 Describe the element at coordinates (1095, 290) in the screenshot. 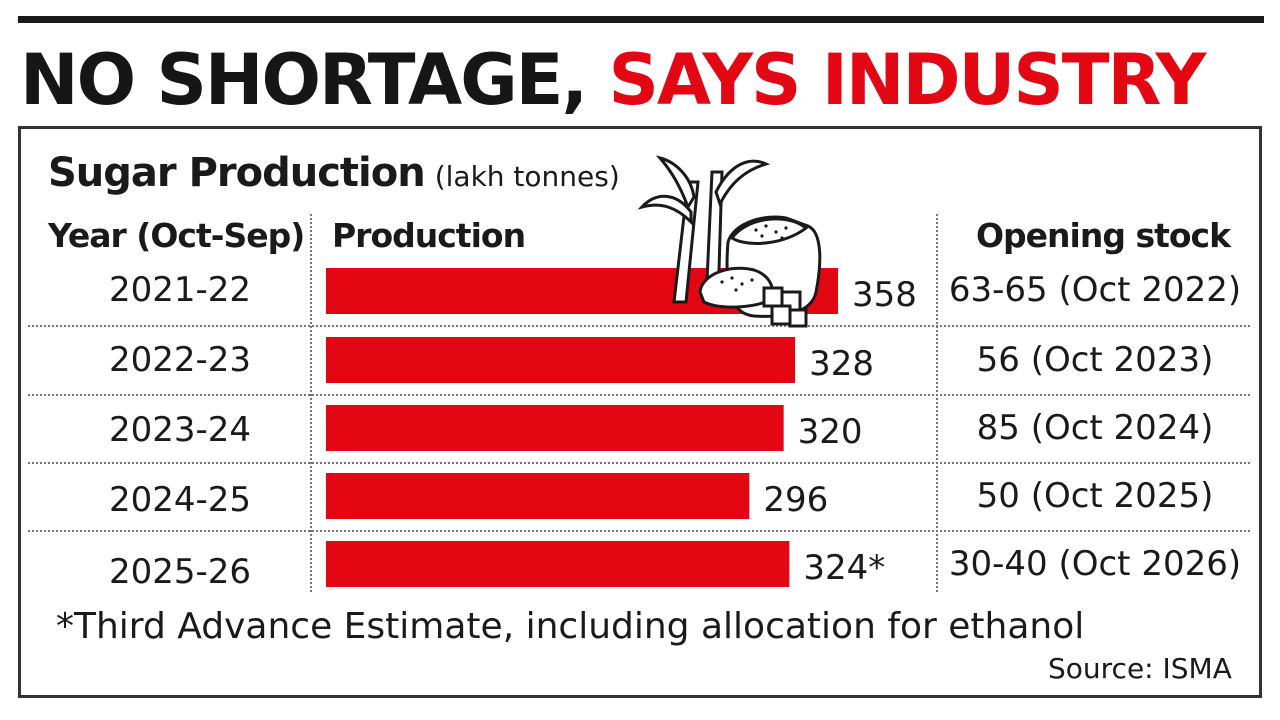

I see `stock-value: 63-65 (Oct 2022)` at that location.